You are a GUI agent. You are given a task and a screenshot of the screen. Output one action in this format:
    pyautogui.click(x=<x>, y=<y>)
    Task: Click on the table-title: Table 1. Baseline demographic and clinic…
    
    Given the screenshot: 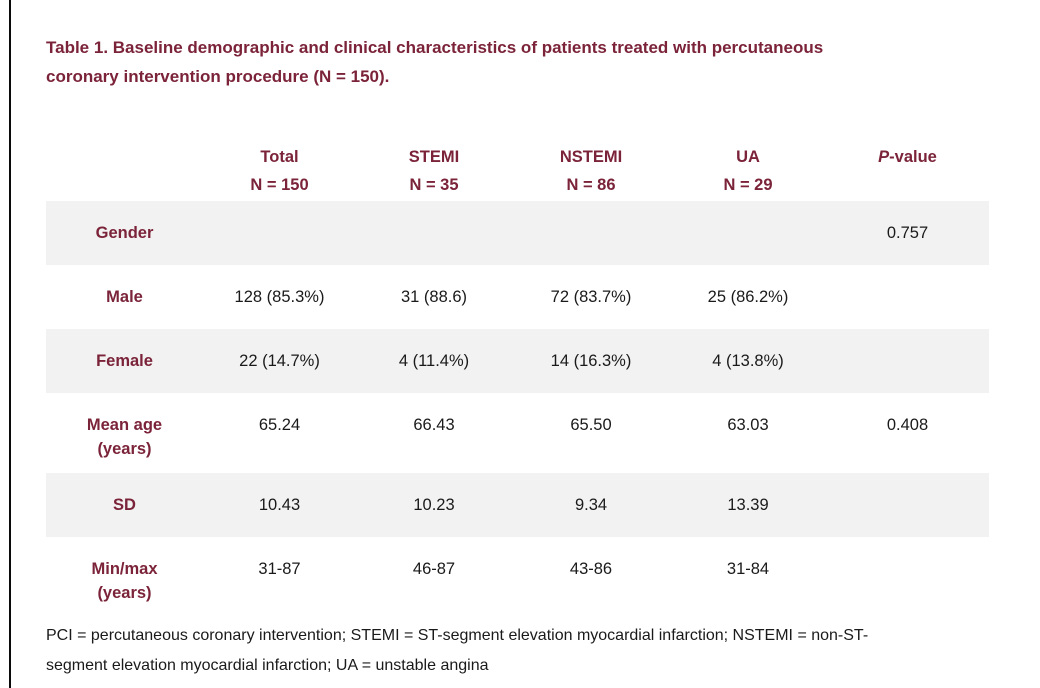 What is the action you would take?
    pyautogui.click(x=435, y=62)
    